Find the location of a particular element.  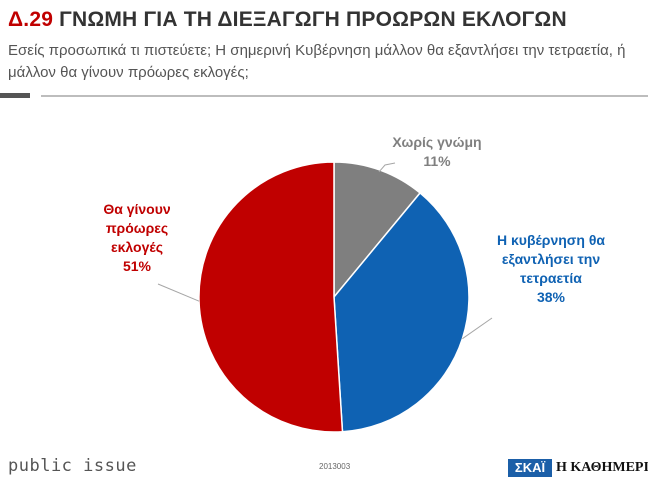

data-label-text-2: τετραετία is located at coordinates (551, 278).